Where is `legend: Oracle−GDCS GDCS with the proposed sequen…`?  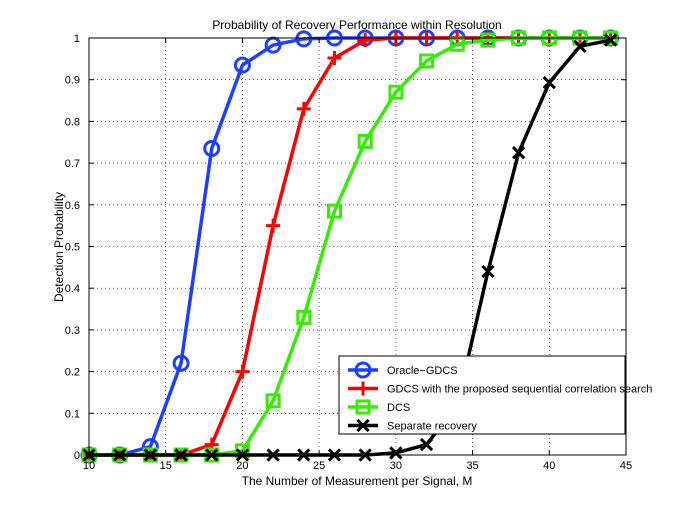
legend: Oracle−GDCS GDCS with the proposed sequen… is located at coordinates (495, 395).